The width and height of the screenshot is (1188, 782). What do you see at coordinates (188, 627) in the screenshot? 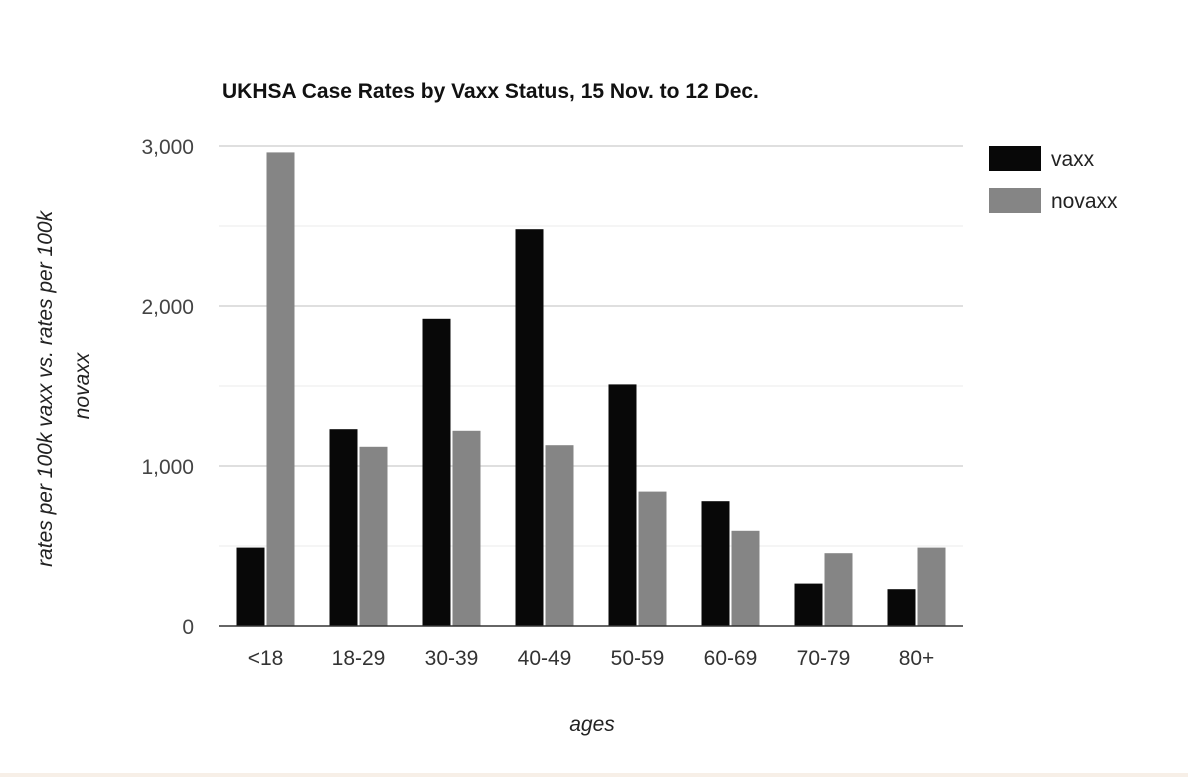
I see `y-tick-label: 0` at bounding box center [188, 627].